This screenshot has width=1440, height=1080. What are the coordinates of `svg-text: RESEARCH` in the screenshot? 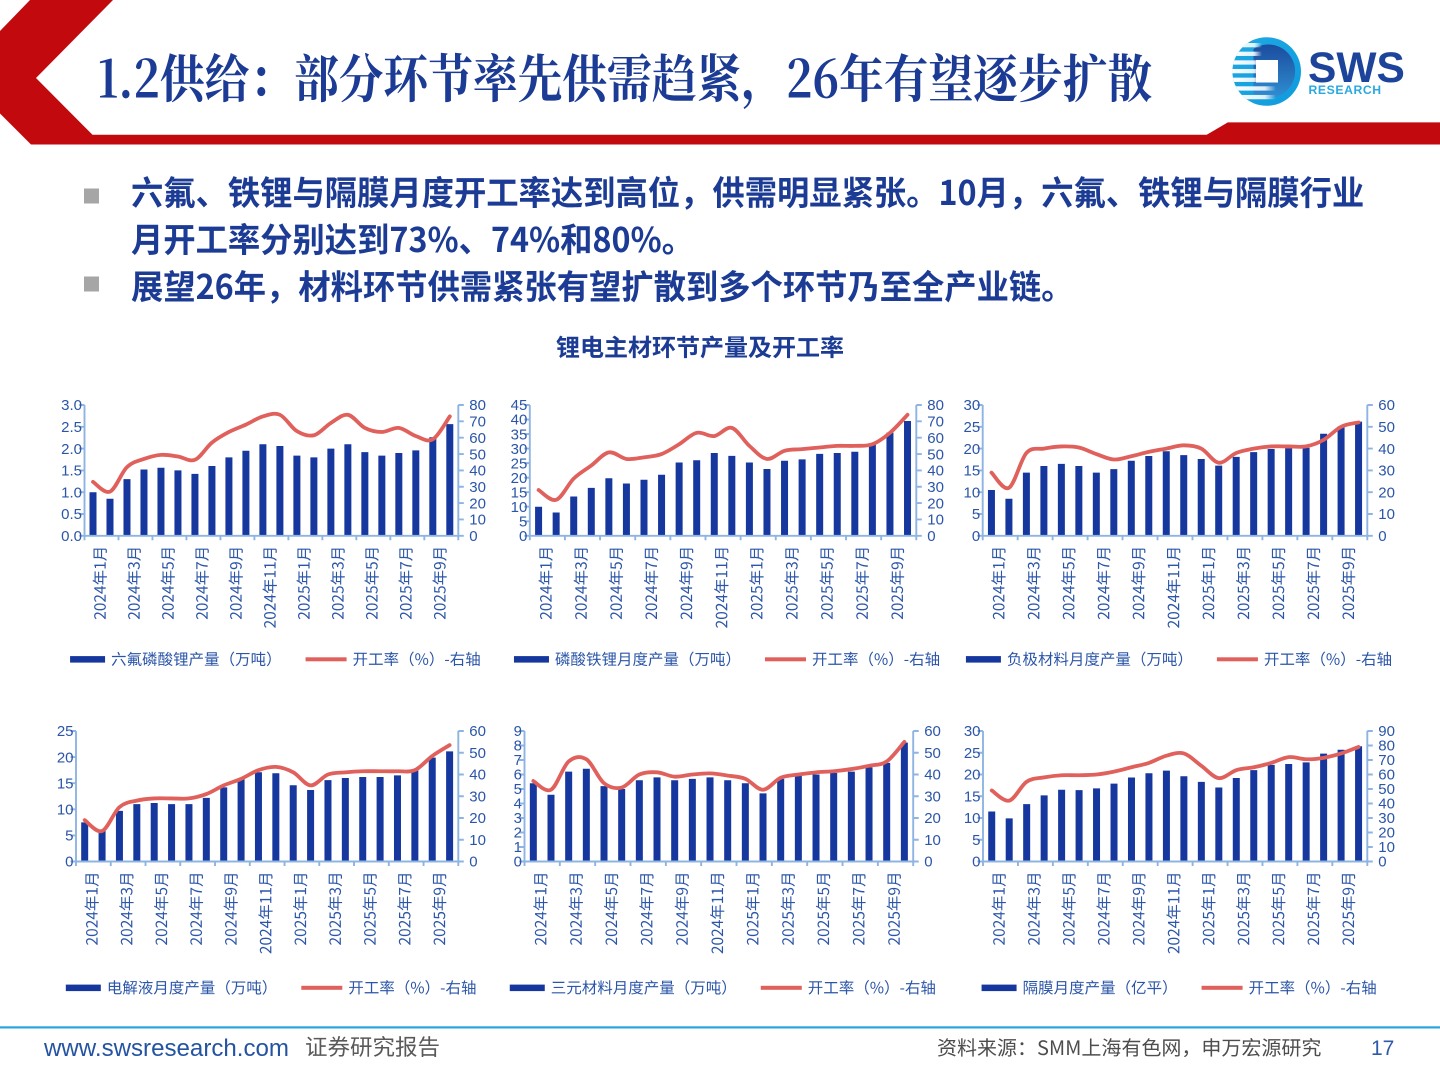 It's located at (1345, 90).